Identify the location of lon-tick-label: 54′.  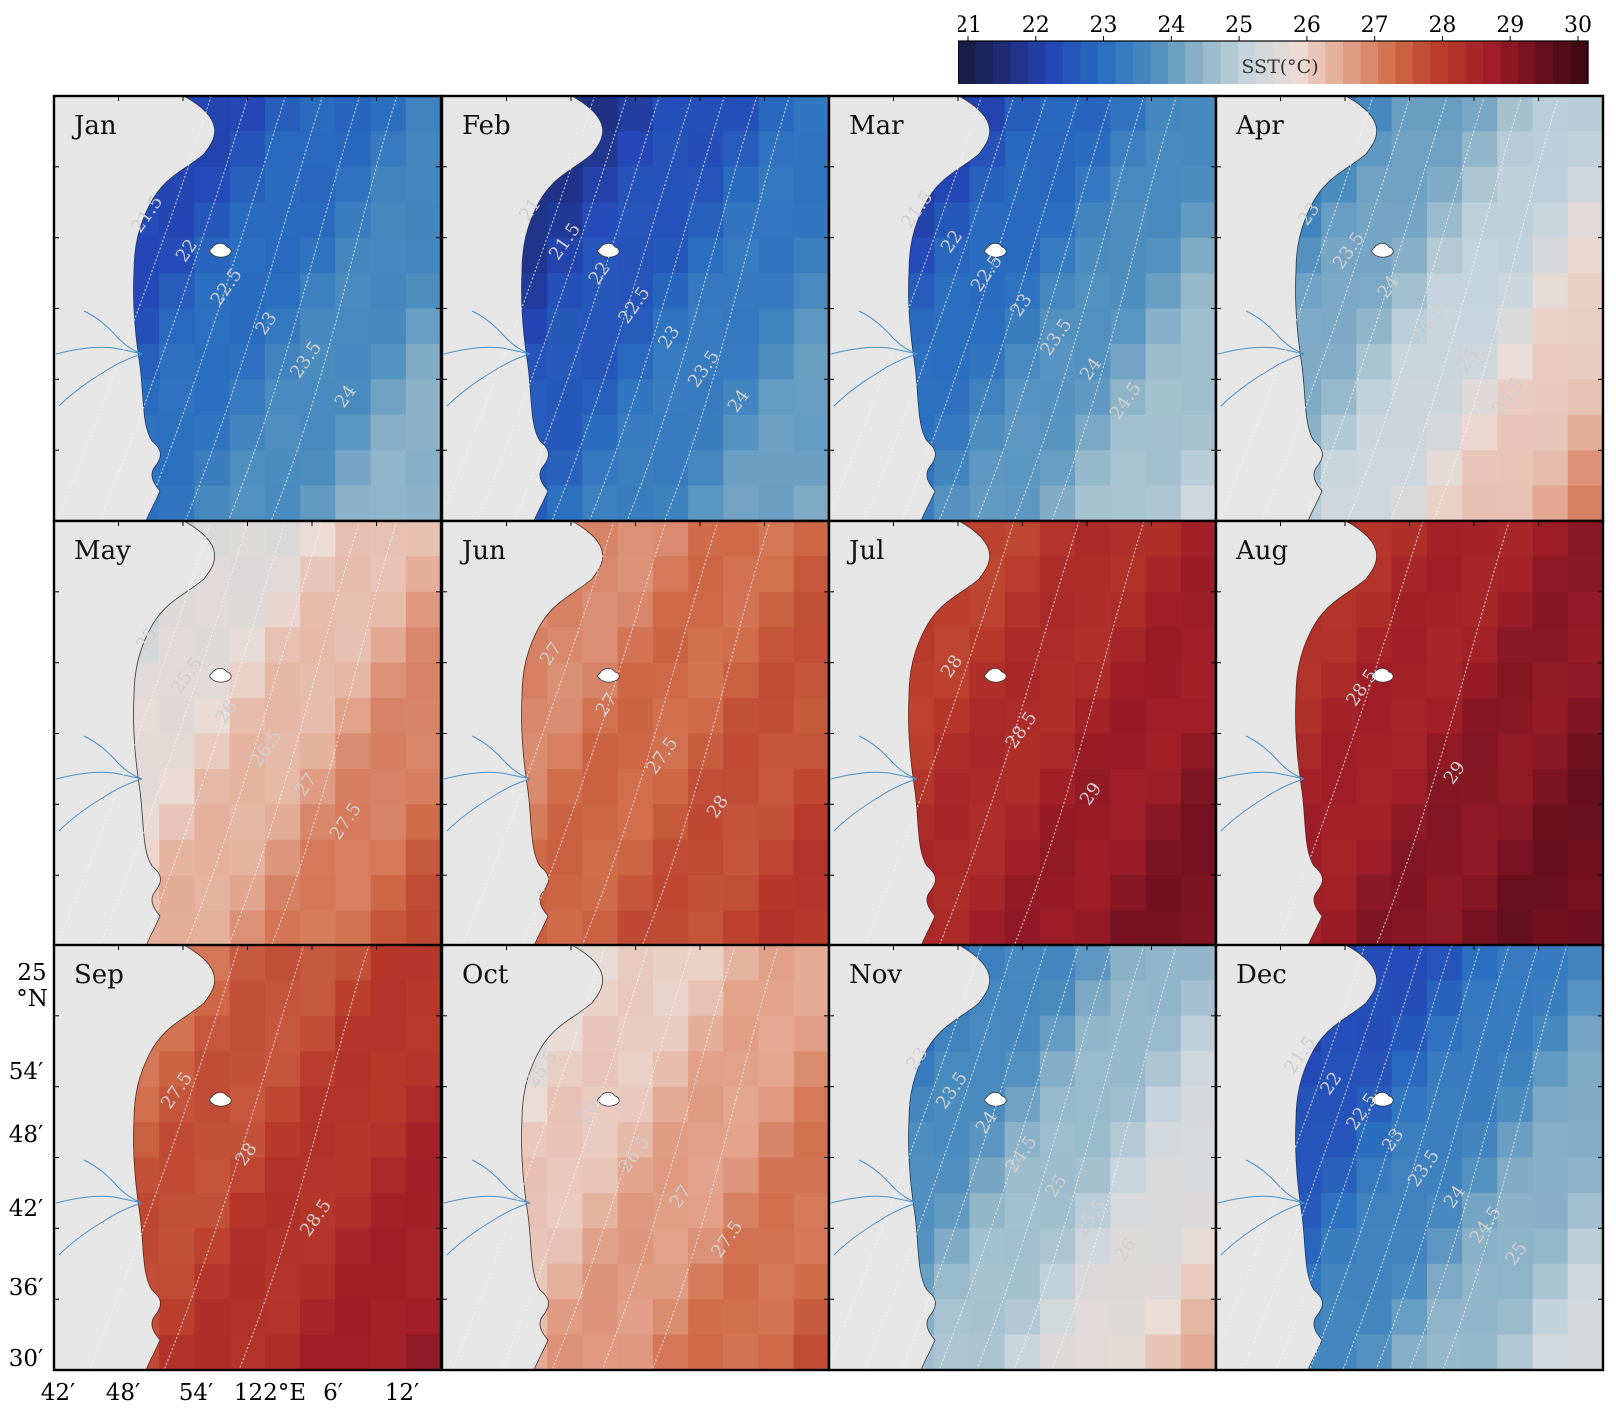
(196, 1393).